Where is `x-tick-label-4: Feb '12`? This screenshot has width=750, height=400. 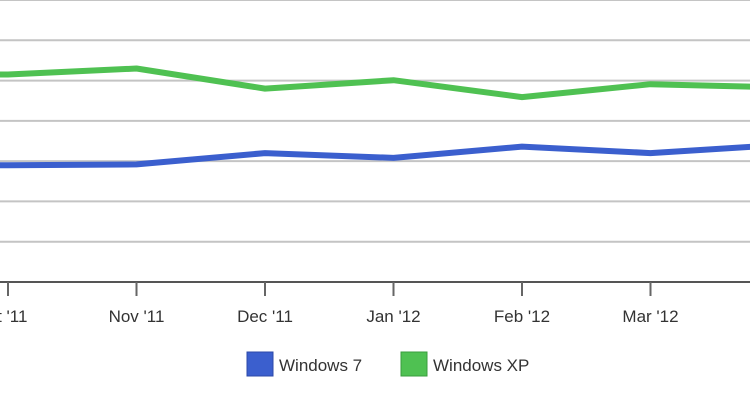 x-tick-label-4: Feb '12 is located at coordinates (522, 316).